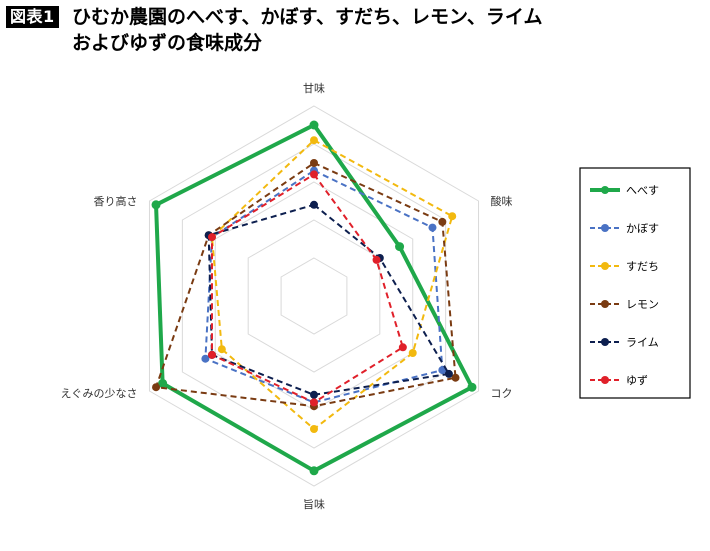  Describe the element at coordinates (382, 30) in the screenshot. I see `chart-title: ひむか農園のへべす、かぼす、すだち、レモン、ライム およびゆずの食味成分` at that location.